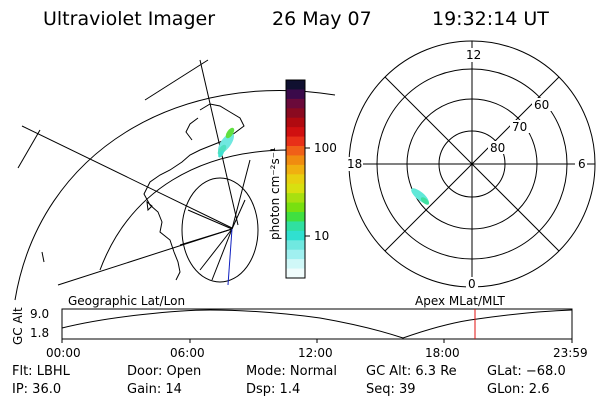  Describe the element at coordinates (497, 148) in the screenshot. I see `mlat-label-80: 80` at that location.